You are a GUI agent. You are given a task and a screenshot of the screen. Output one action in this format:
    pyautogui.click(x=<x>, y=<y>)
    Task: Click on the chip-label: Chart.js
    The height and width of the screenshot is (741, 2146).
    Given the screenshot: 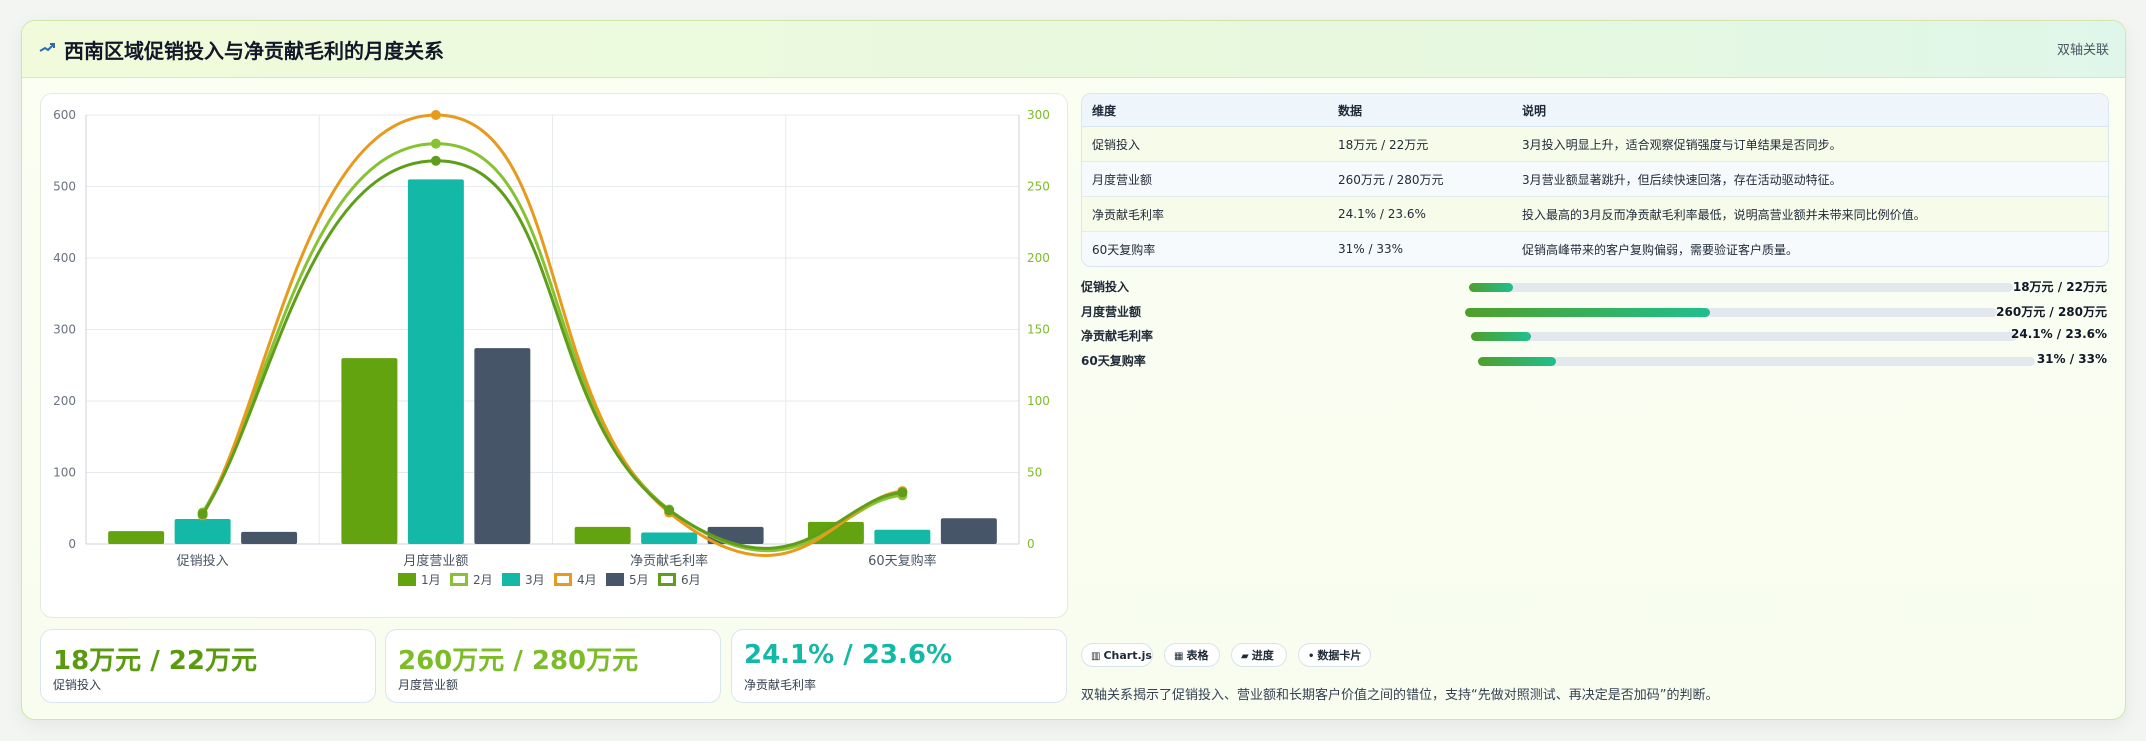 What is the action you would take?
    pyautogui.click(x=1127, y=655)
    